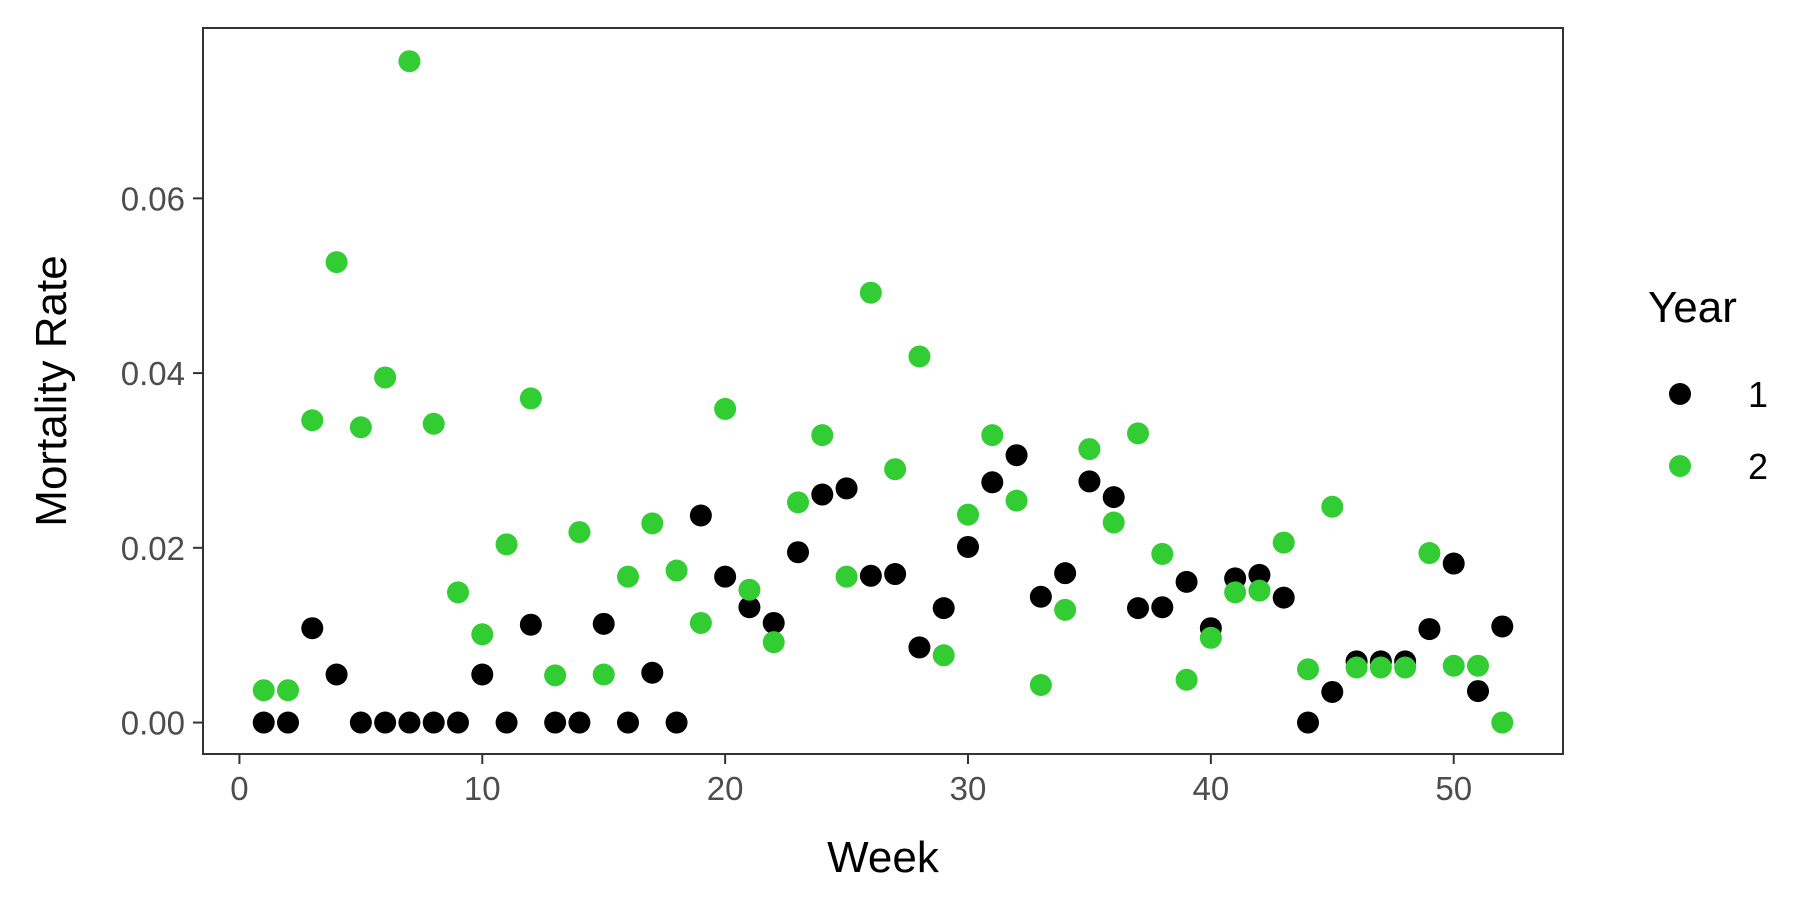  What do you see at coordinates (153, 723) in the screenshot?
I see `y-tick-label: 0.00` at bounding box center [153, 723].